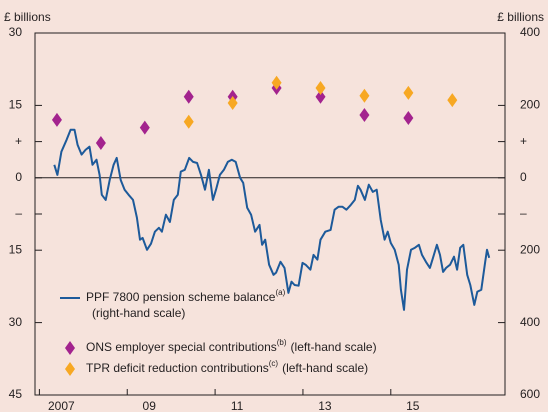 The image size is (548, 412). What do you see at coordinates (523, 213) in the screenshot?
I see `y2-tick-label: –` at bounding box center [523, 213].